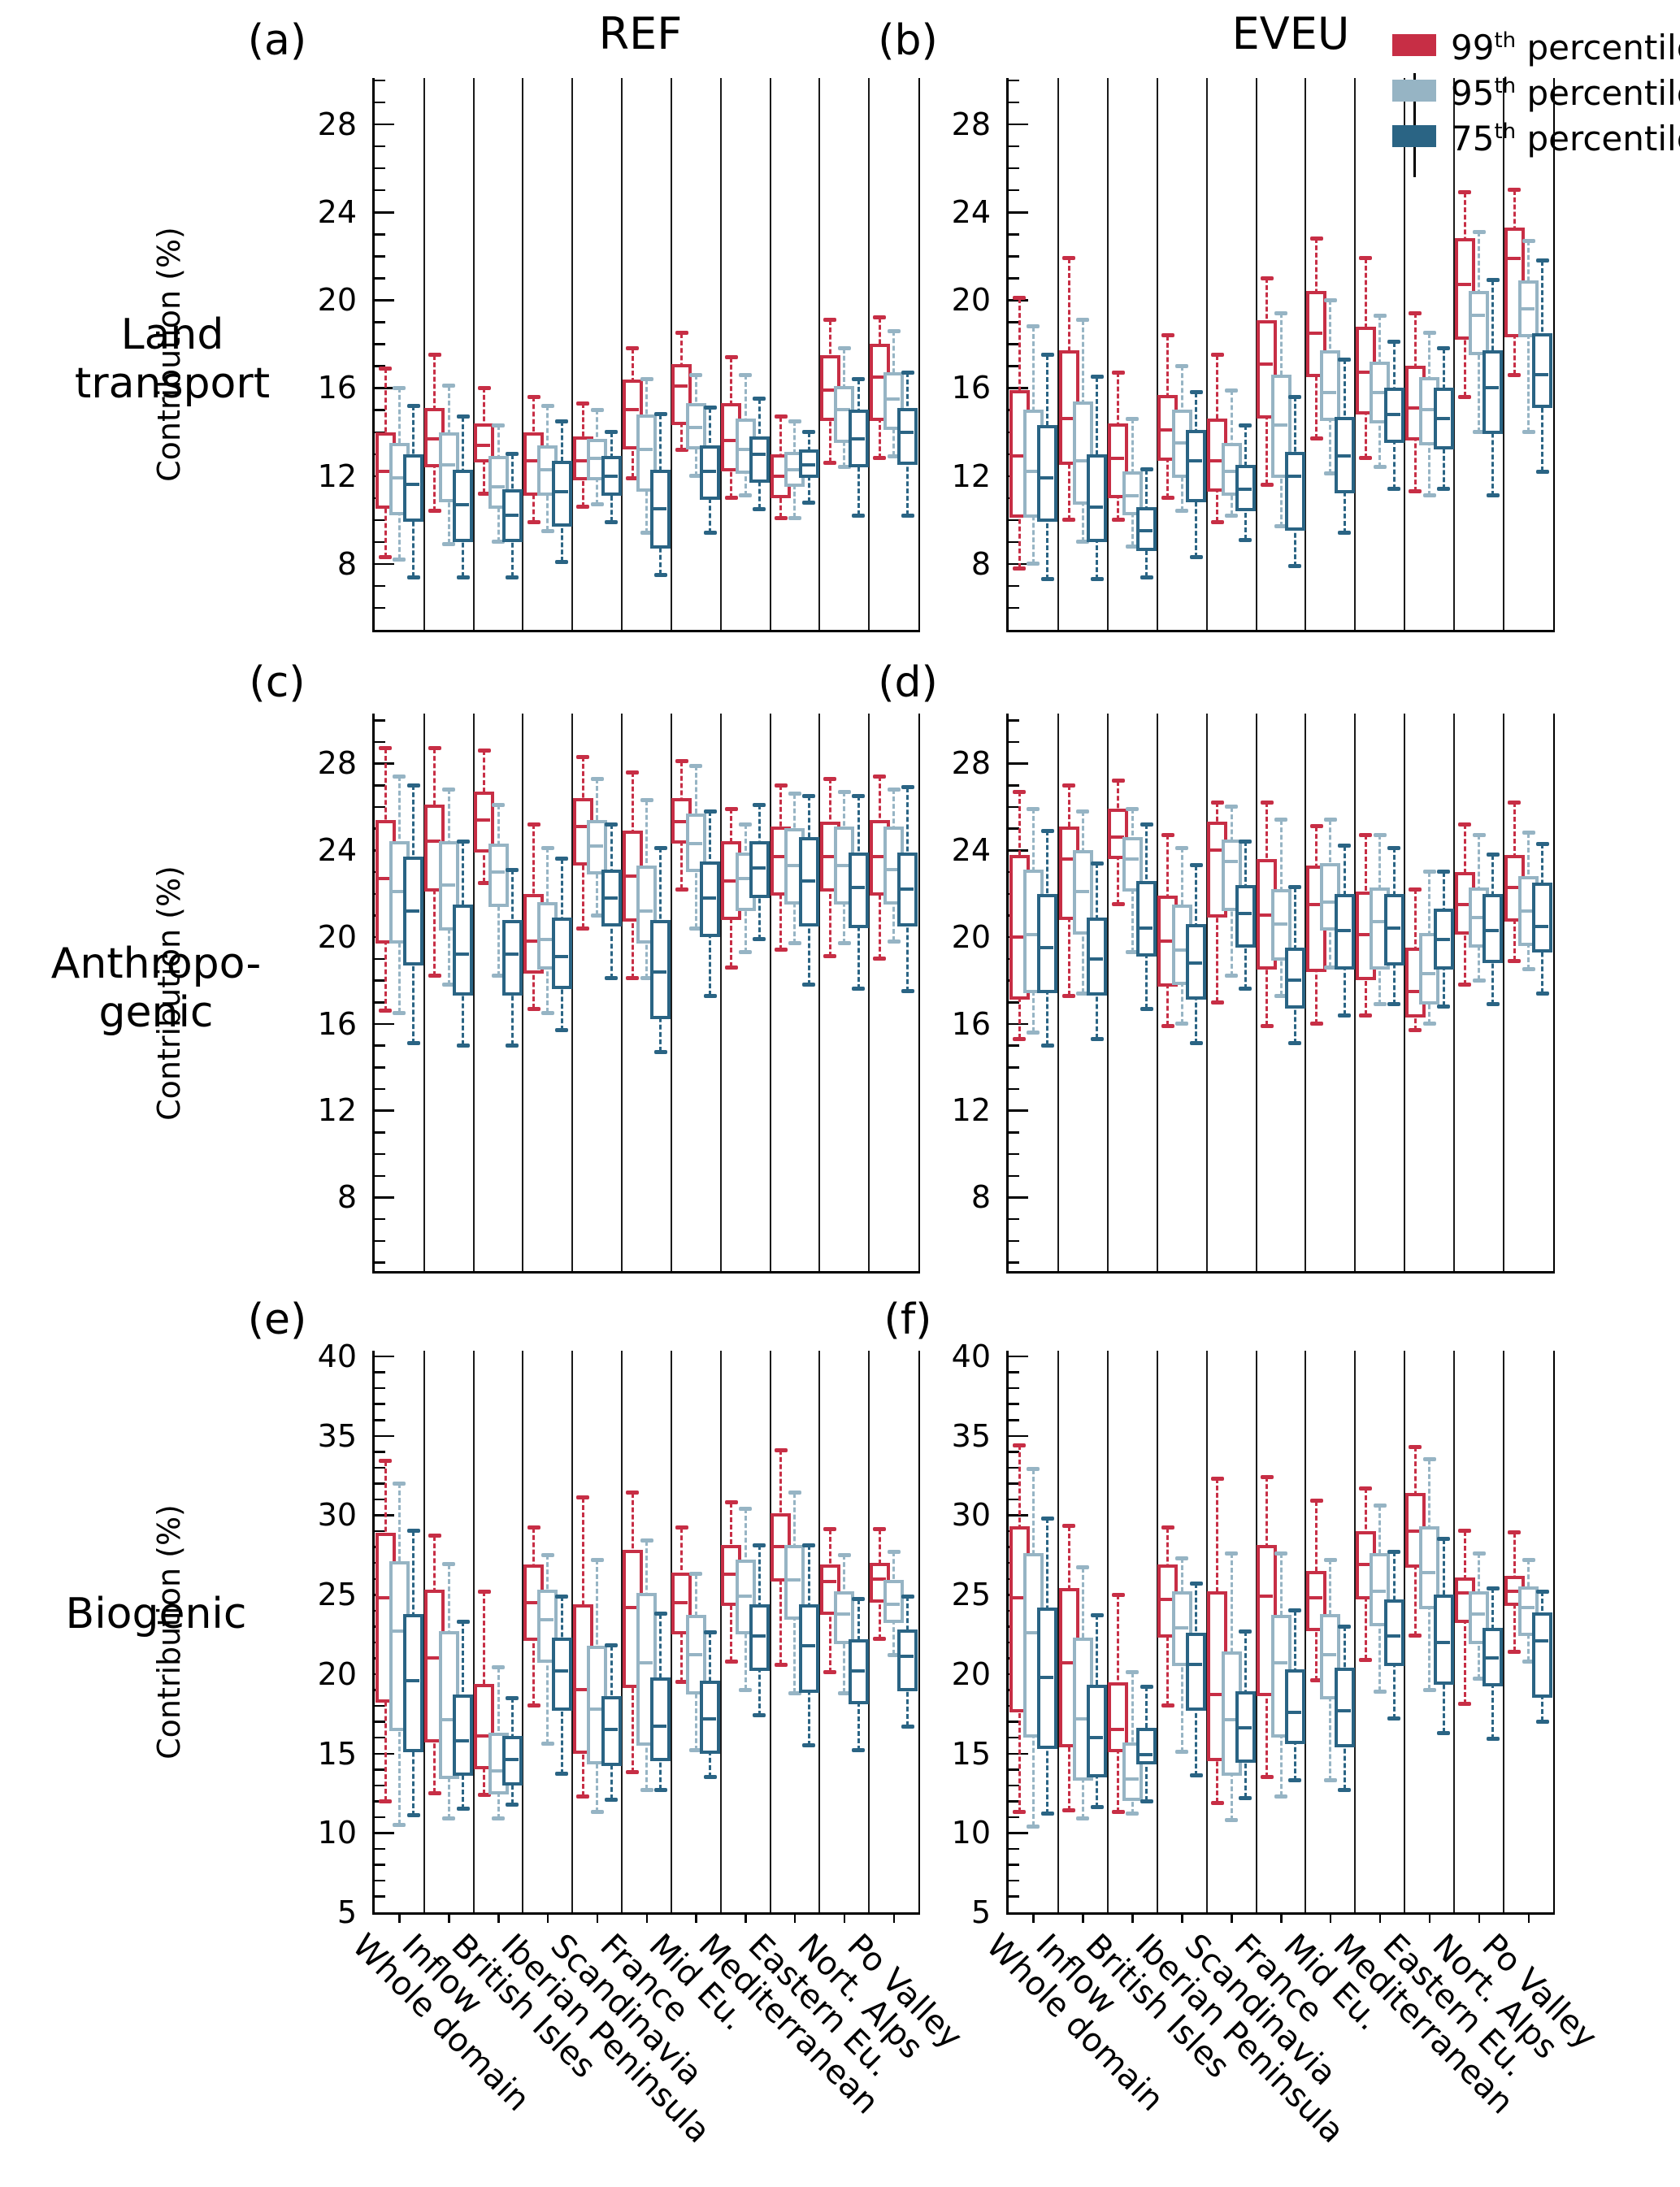 The width and height of the screenshot is (1680, 2187). Describe the element at coordinates (971, 1595) in the screenshot. I see `y-tick-label: 25` at that location.